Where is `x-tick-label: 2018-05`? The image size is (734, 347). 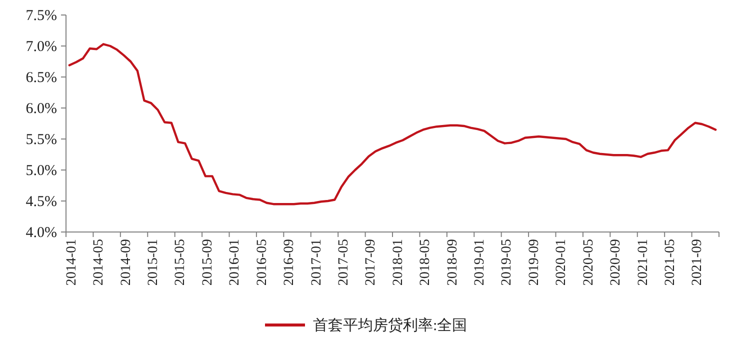
x-tick-label: 2018-05 is located at coordinates (426, 262).